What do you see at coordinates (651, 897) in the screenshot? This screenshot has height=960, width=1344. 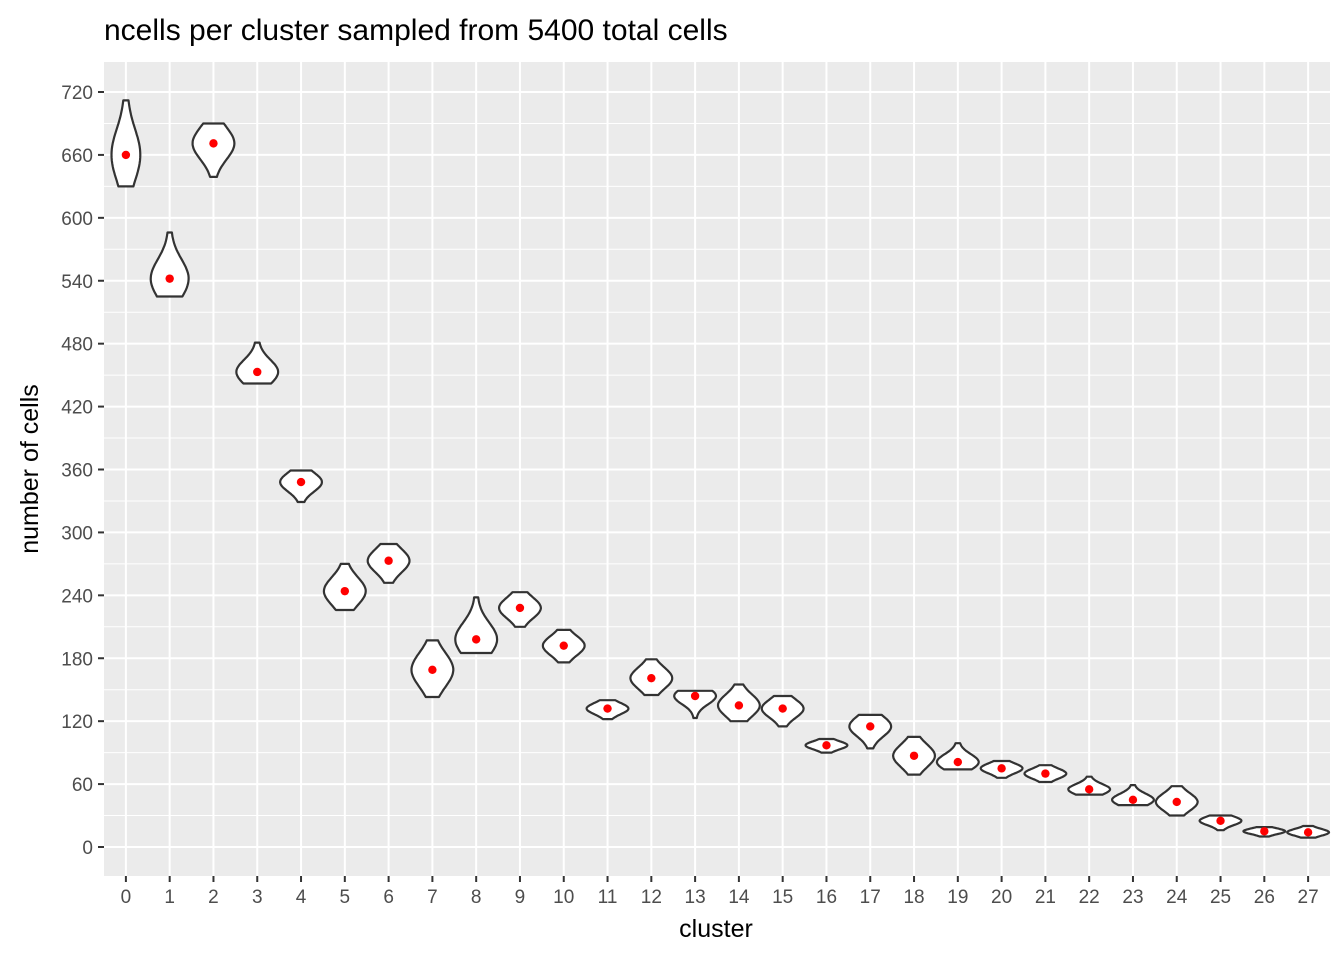 I see `x-tick-label: 12` at bounding box center [651, 897].